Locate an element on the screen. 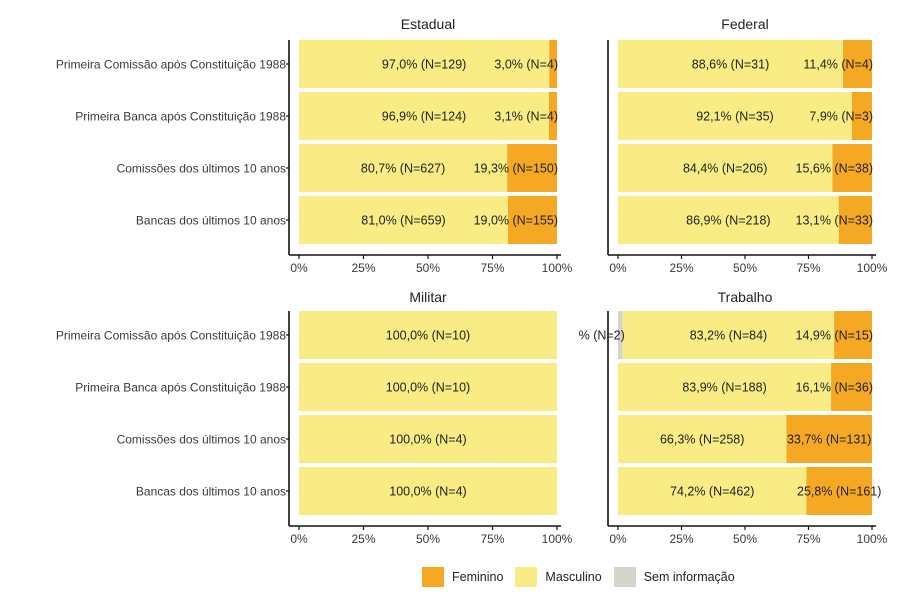 The height and width of the screenshot is (594, 902). data-label-federal-4-masculino: 86,9% (N=218) is located at coordinates (728, 221).